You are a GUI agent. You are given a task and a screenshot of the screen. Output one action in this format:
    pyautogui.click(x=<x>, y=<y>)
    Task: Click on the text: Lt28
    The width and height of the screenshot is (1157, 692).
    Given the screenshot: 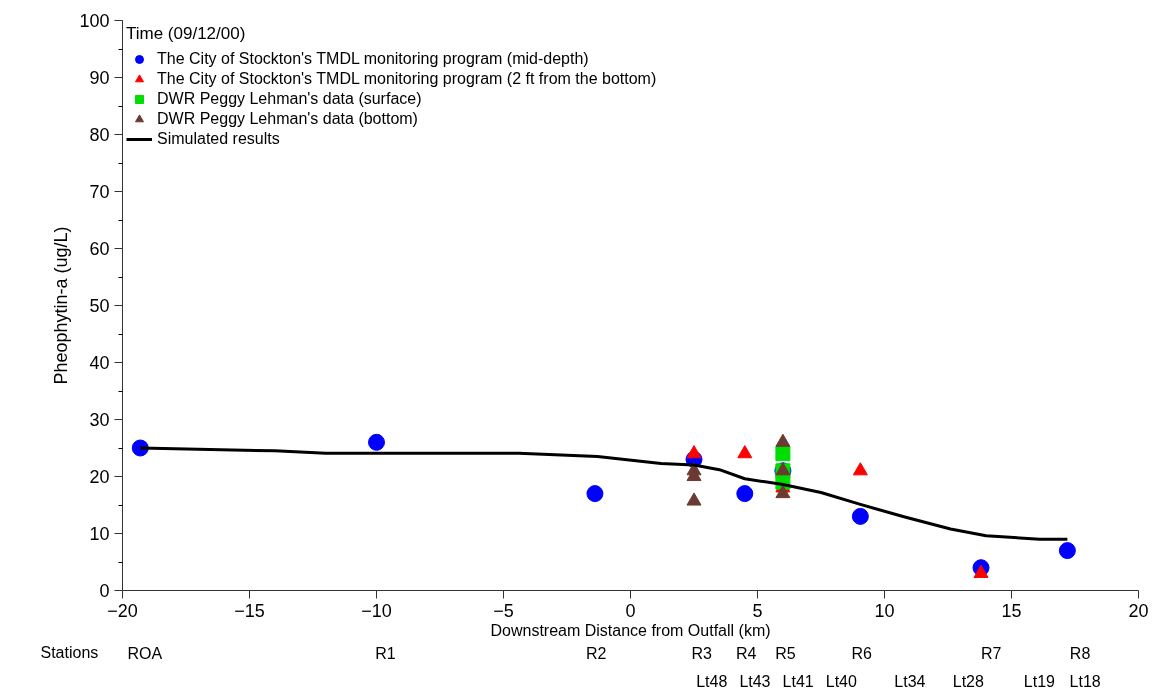 What is the action you would take?
    pyautogui.click(x=968, y=681)
    